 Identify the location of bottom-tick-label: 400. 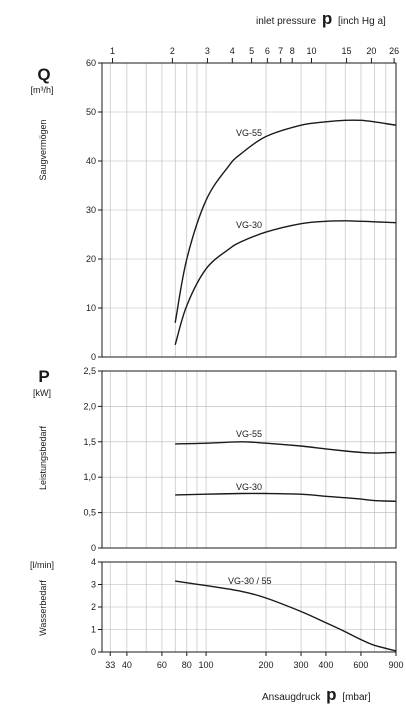
(325, 665).